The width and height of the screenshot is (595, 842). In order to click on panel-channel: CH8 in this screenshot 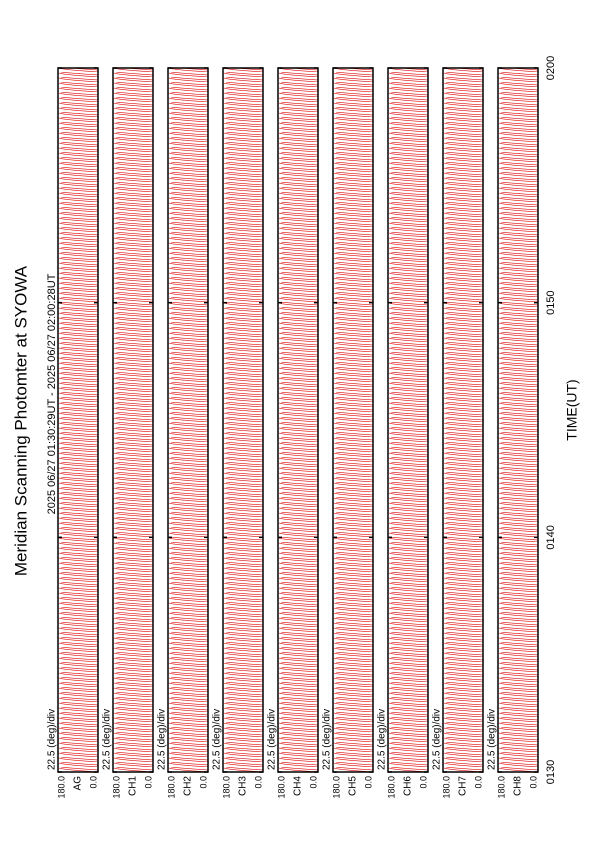, I will do `click(518, 786)`.